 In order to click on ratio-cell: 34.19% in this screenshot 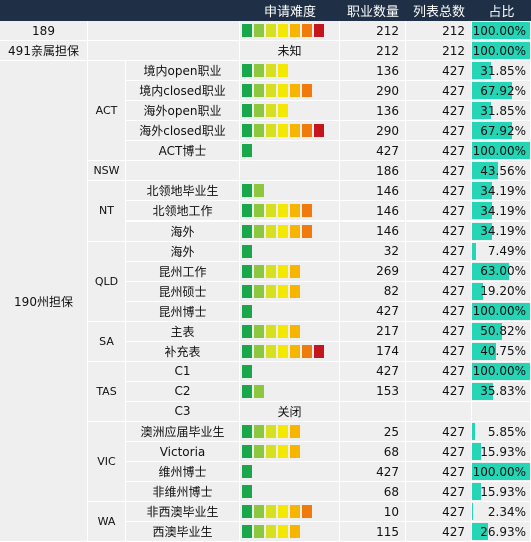, I will do `click(501, 231)`.